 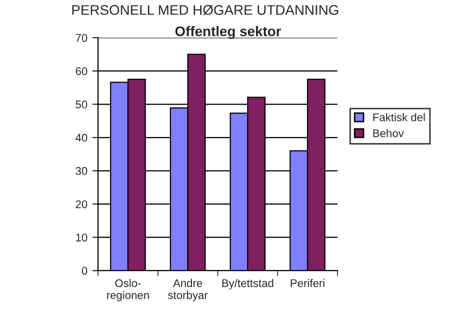 What do you see at coordinates (188, 290) in the screenshot?
I see `x-tick-label: Andre storbyar` at bounding box center [188, 290].